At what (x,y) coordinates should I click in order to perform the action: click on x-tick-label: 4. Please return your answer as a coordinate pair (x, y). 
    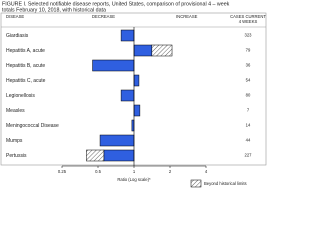
    Looking at the image, I should click on (206, 171).